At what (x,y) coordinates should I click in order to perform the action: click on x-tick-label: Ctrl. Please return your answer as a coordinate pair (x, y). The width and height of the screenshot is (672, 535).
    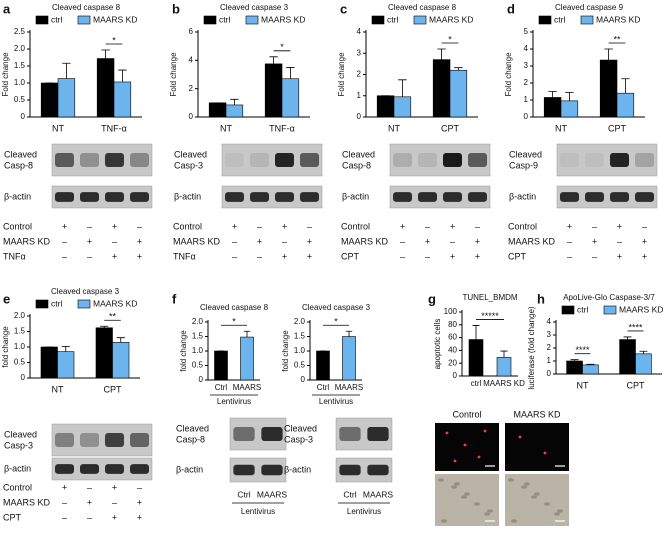
    Looking at the image, I should click on (221, 387).